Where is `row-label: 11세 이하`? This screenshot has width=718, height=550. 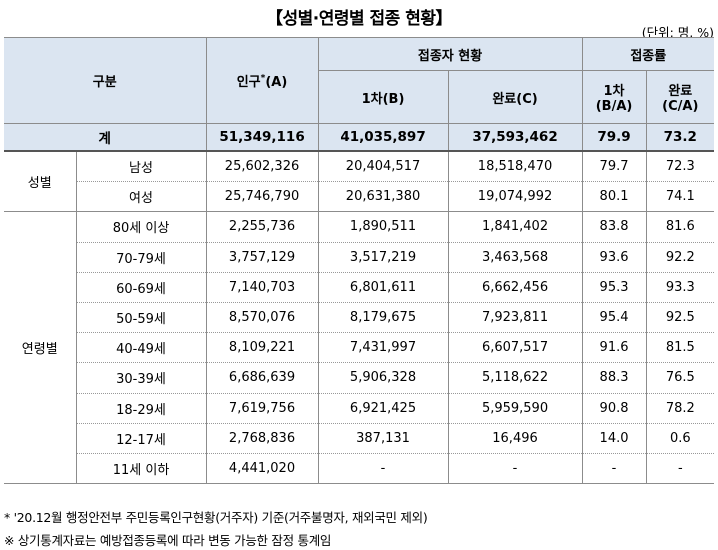
row-label: 11세 이하 is located at coordinates (141, 469).